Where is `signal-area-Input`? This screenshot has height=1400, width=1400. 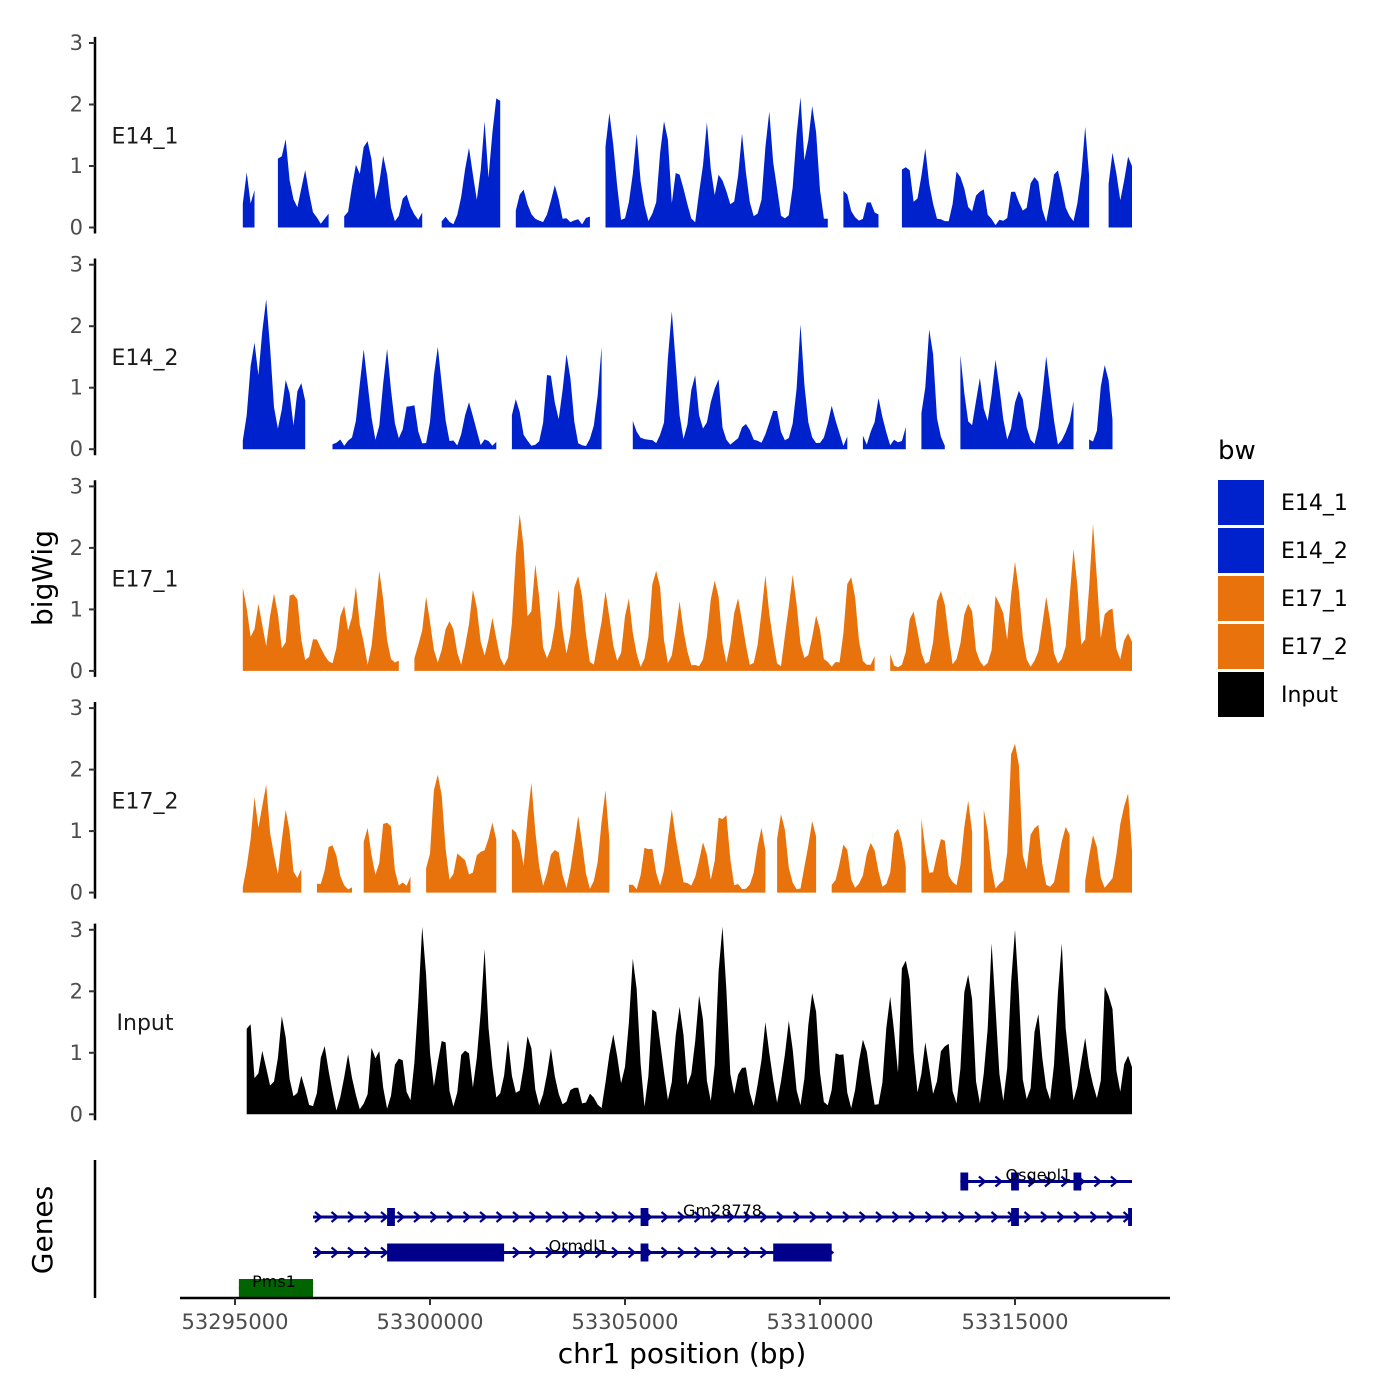 signal-area-Input is located at coordinates (689, 1020).